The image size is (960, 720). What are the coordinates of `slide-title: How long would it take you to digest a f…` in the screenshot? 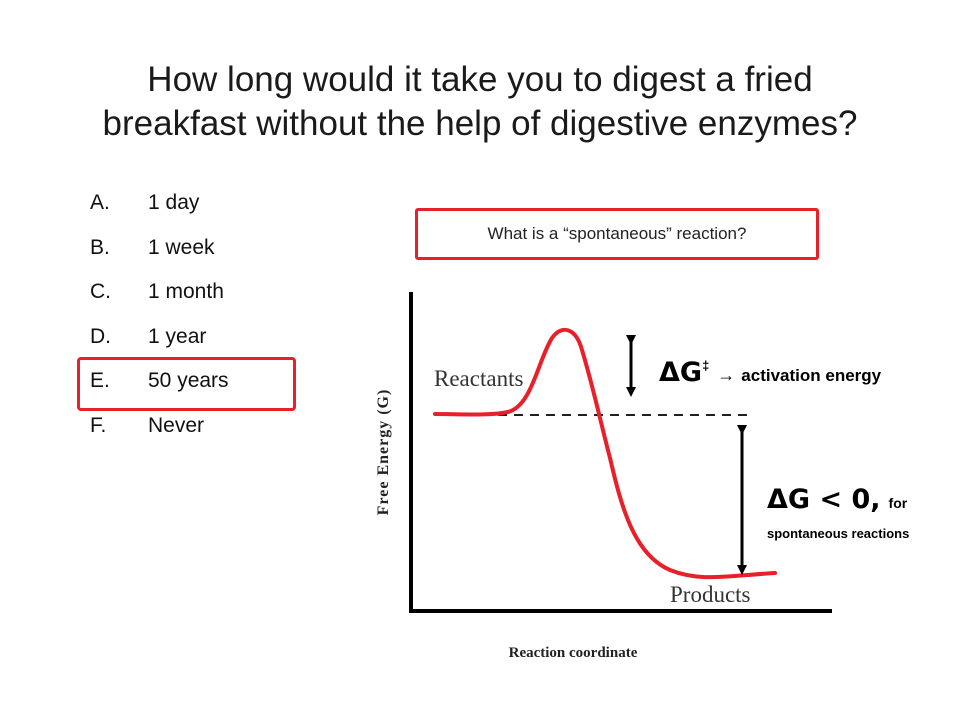 It's located at (480, 102).